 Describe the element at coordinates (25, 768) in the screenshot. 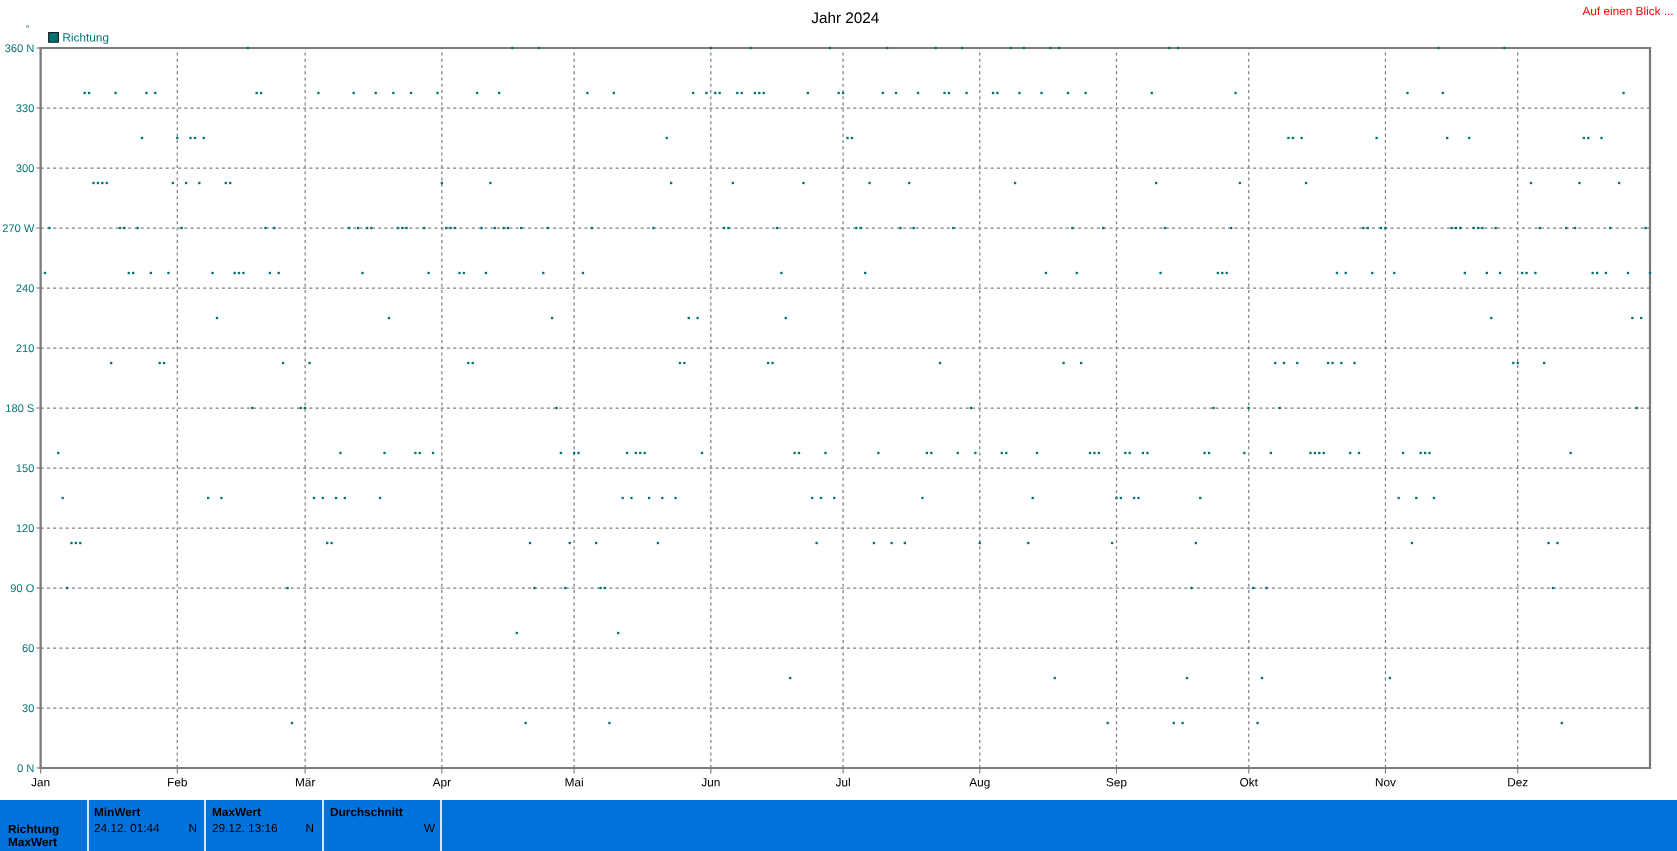

I see `y-tick-label: 0 N` at that location.